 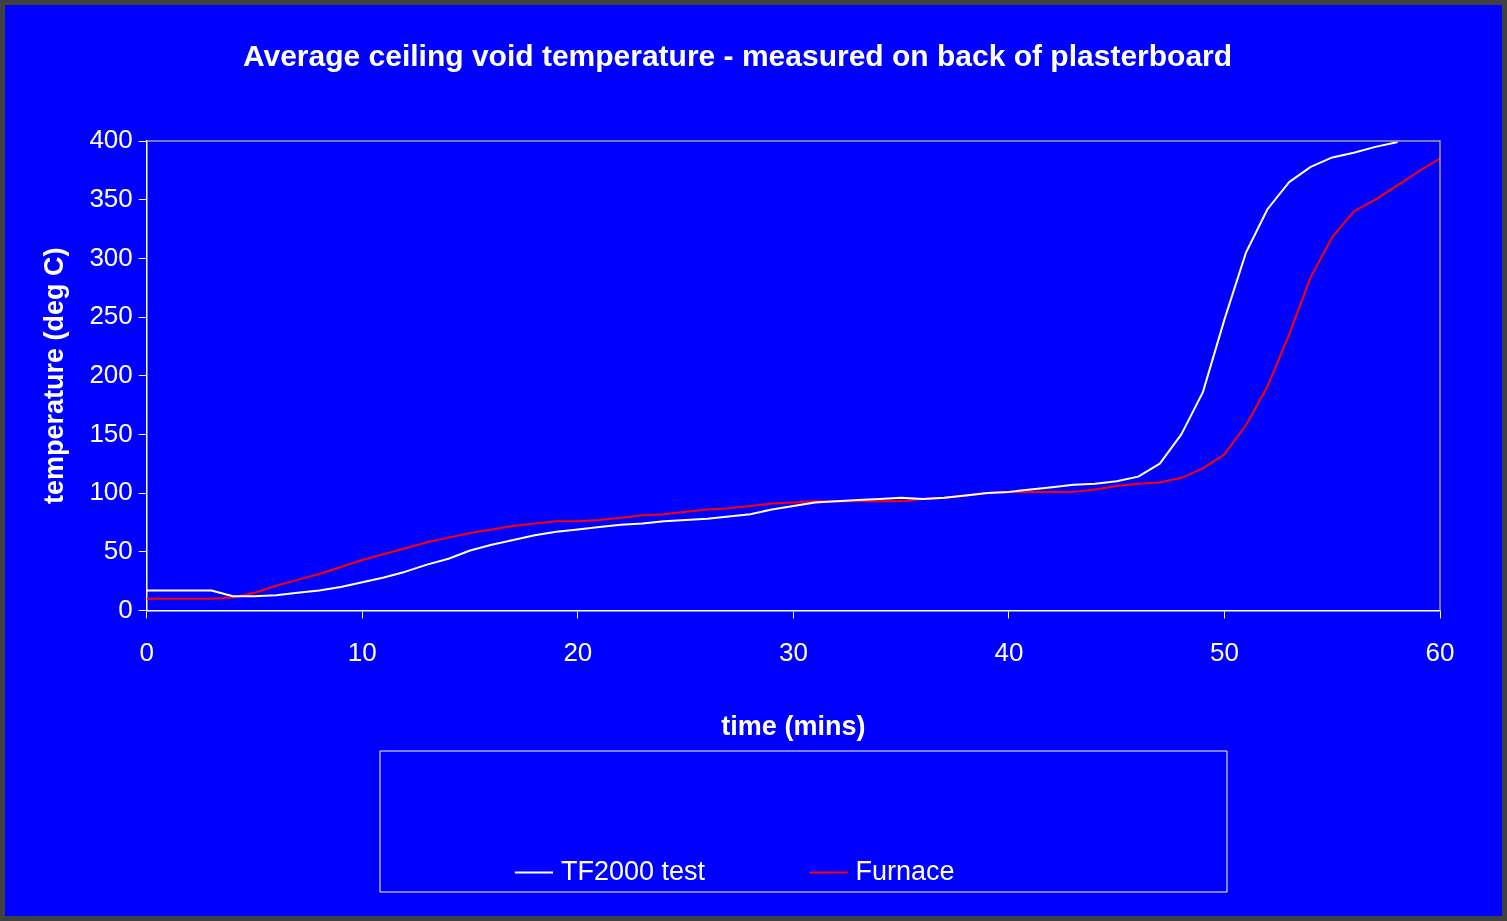 What do you see at coordinates (111, 256) in the screenshot?
I see `y-tick-label: 300` at bounding box center [111, 256].